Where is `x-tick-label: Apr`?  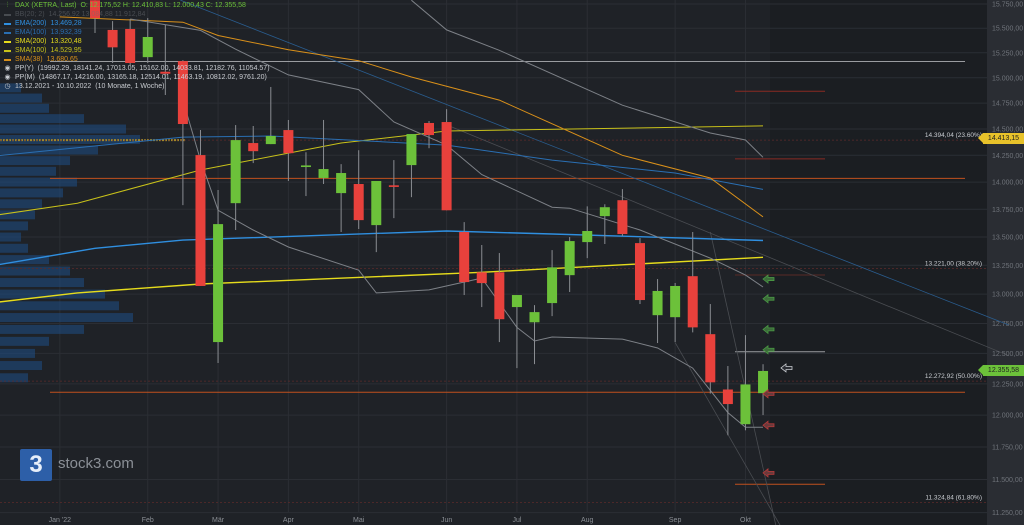 x-tick-label: Apr is located at coordinates (289, 520).